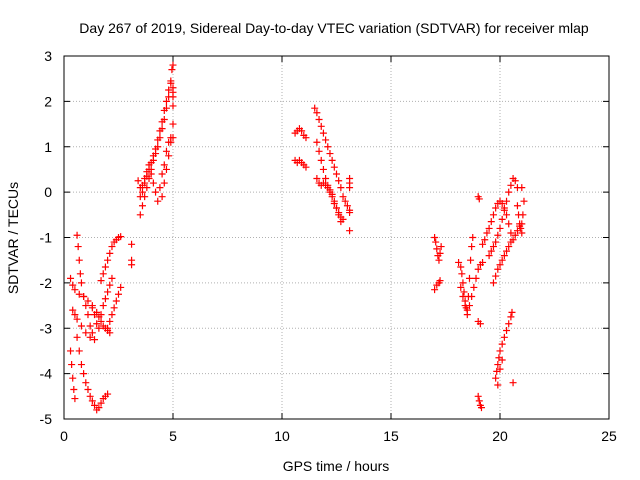  Describe the element at coordinates (336, 466) in the screenshot. I see `x-axis-label: GPS time / hours` at that location.